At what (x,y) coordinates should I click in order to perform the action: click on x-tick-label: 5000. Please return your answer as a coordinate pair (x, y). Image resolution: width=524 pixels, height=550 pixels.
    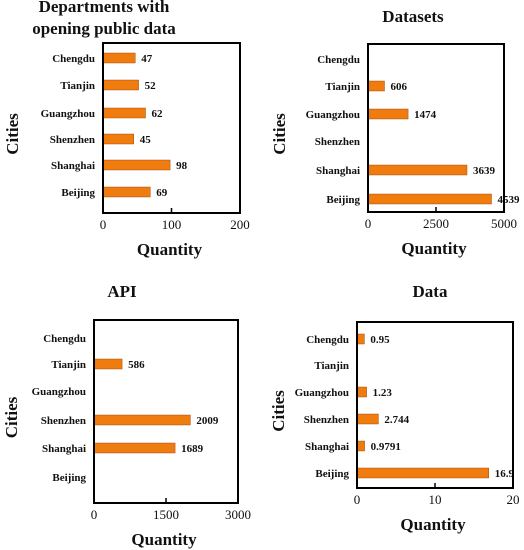
    Looking at the image, I should click on (504, 223).